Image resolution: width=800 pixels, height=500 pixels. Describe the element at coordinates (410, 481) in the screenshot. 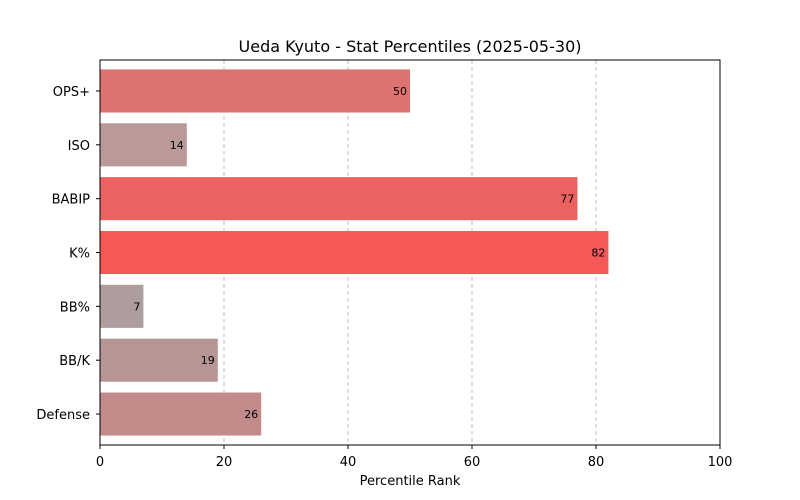

I see `x-axis-label: Percentile Rank` at that location.